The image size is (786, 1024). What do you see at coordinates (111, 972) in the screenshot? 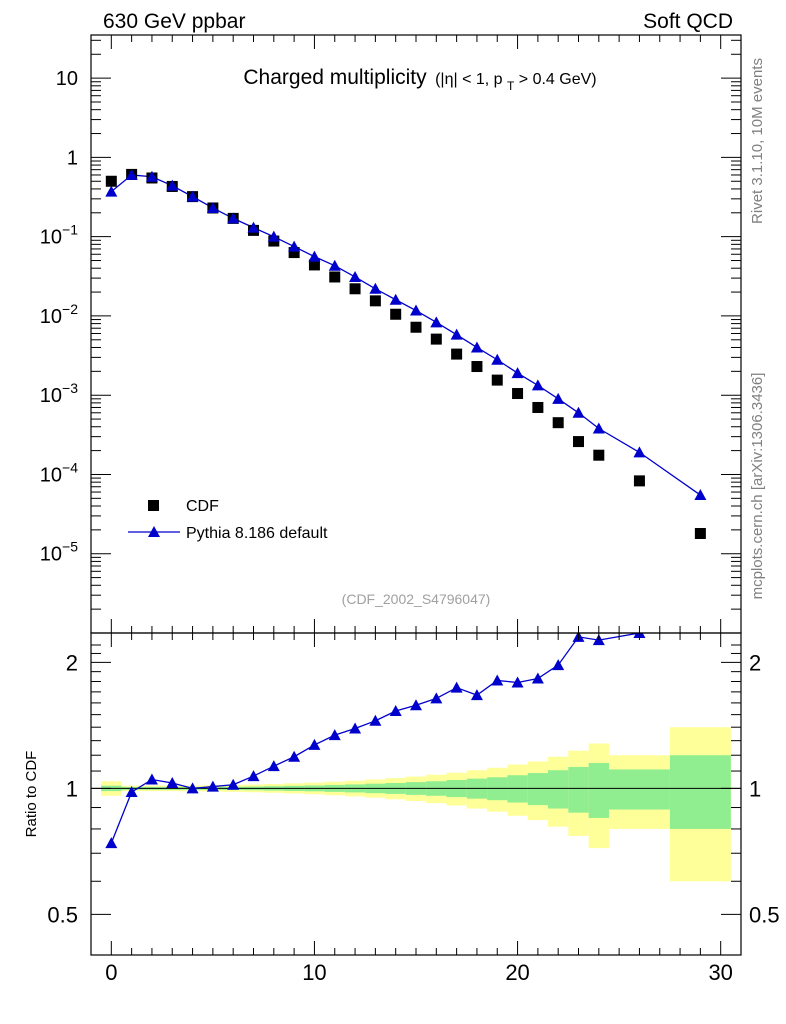
I see `x-tick-label: 0` at bounding box center [111, 972].